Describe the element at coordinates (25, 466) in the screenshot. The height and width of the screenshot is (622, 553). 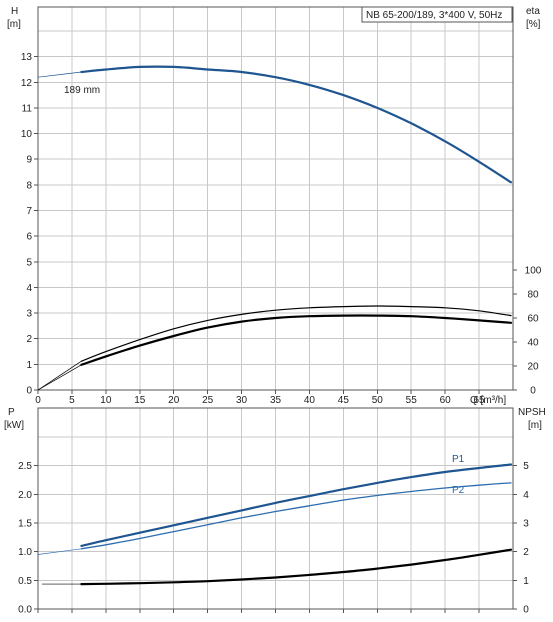
I see `bottom-left-tick-label: 2.5` at that location.